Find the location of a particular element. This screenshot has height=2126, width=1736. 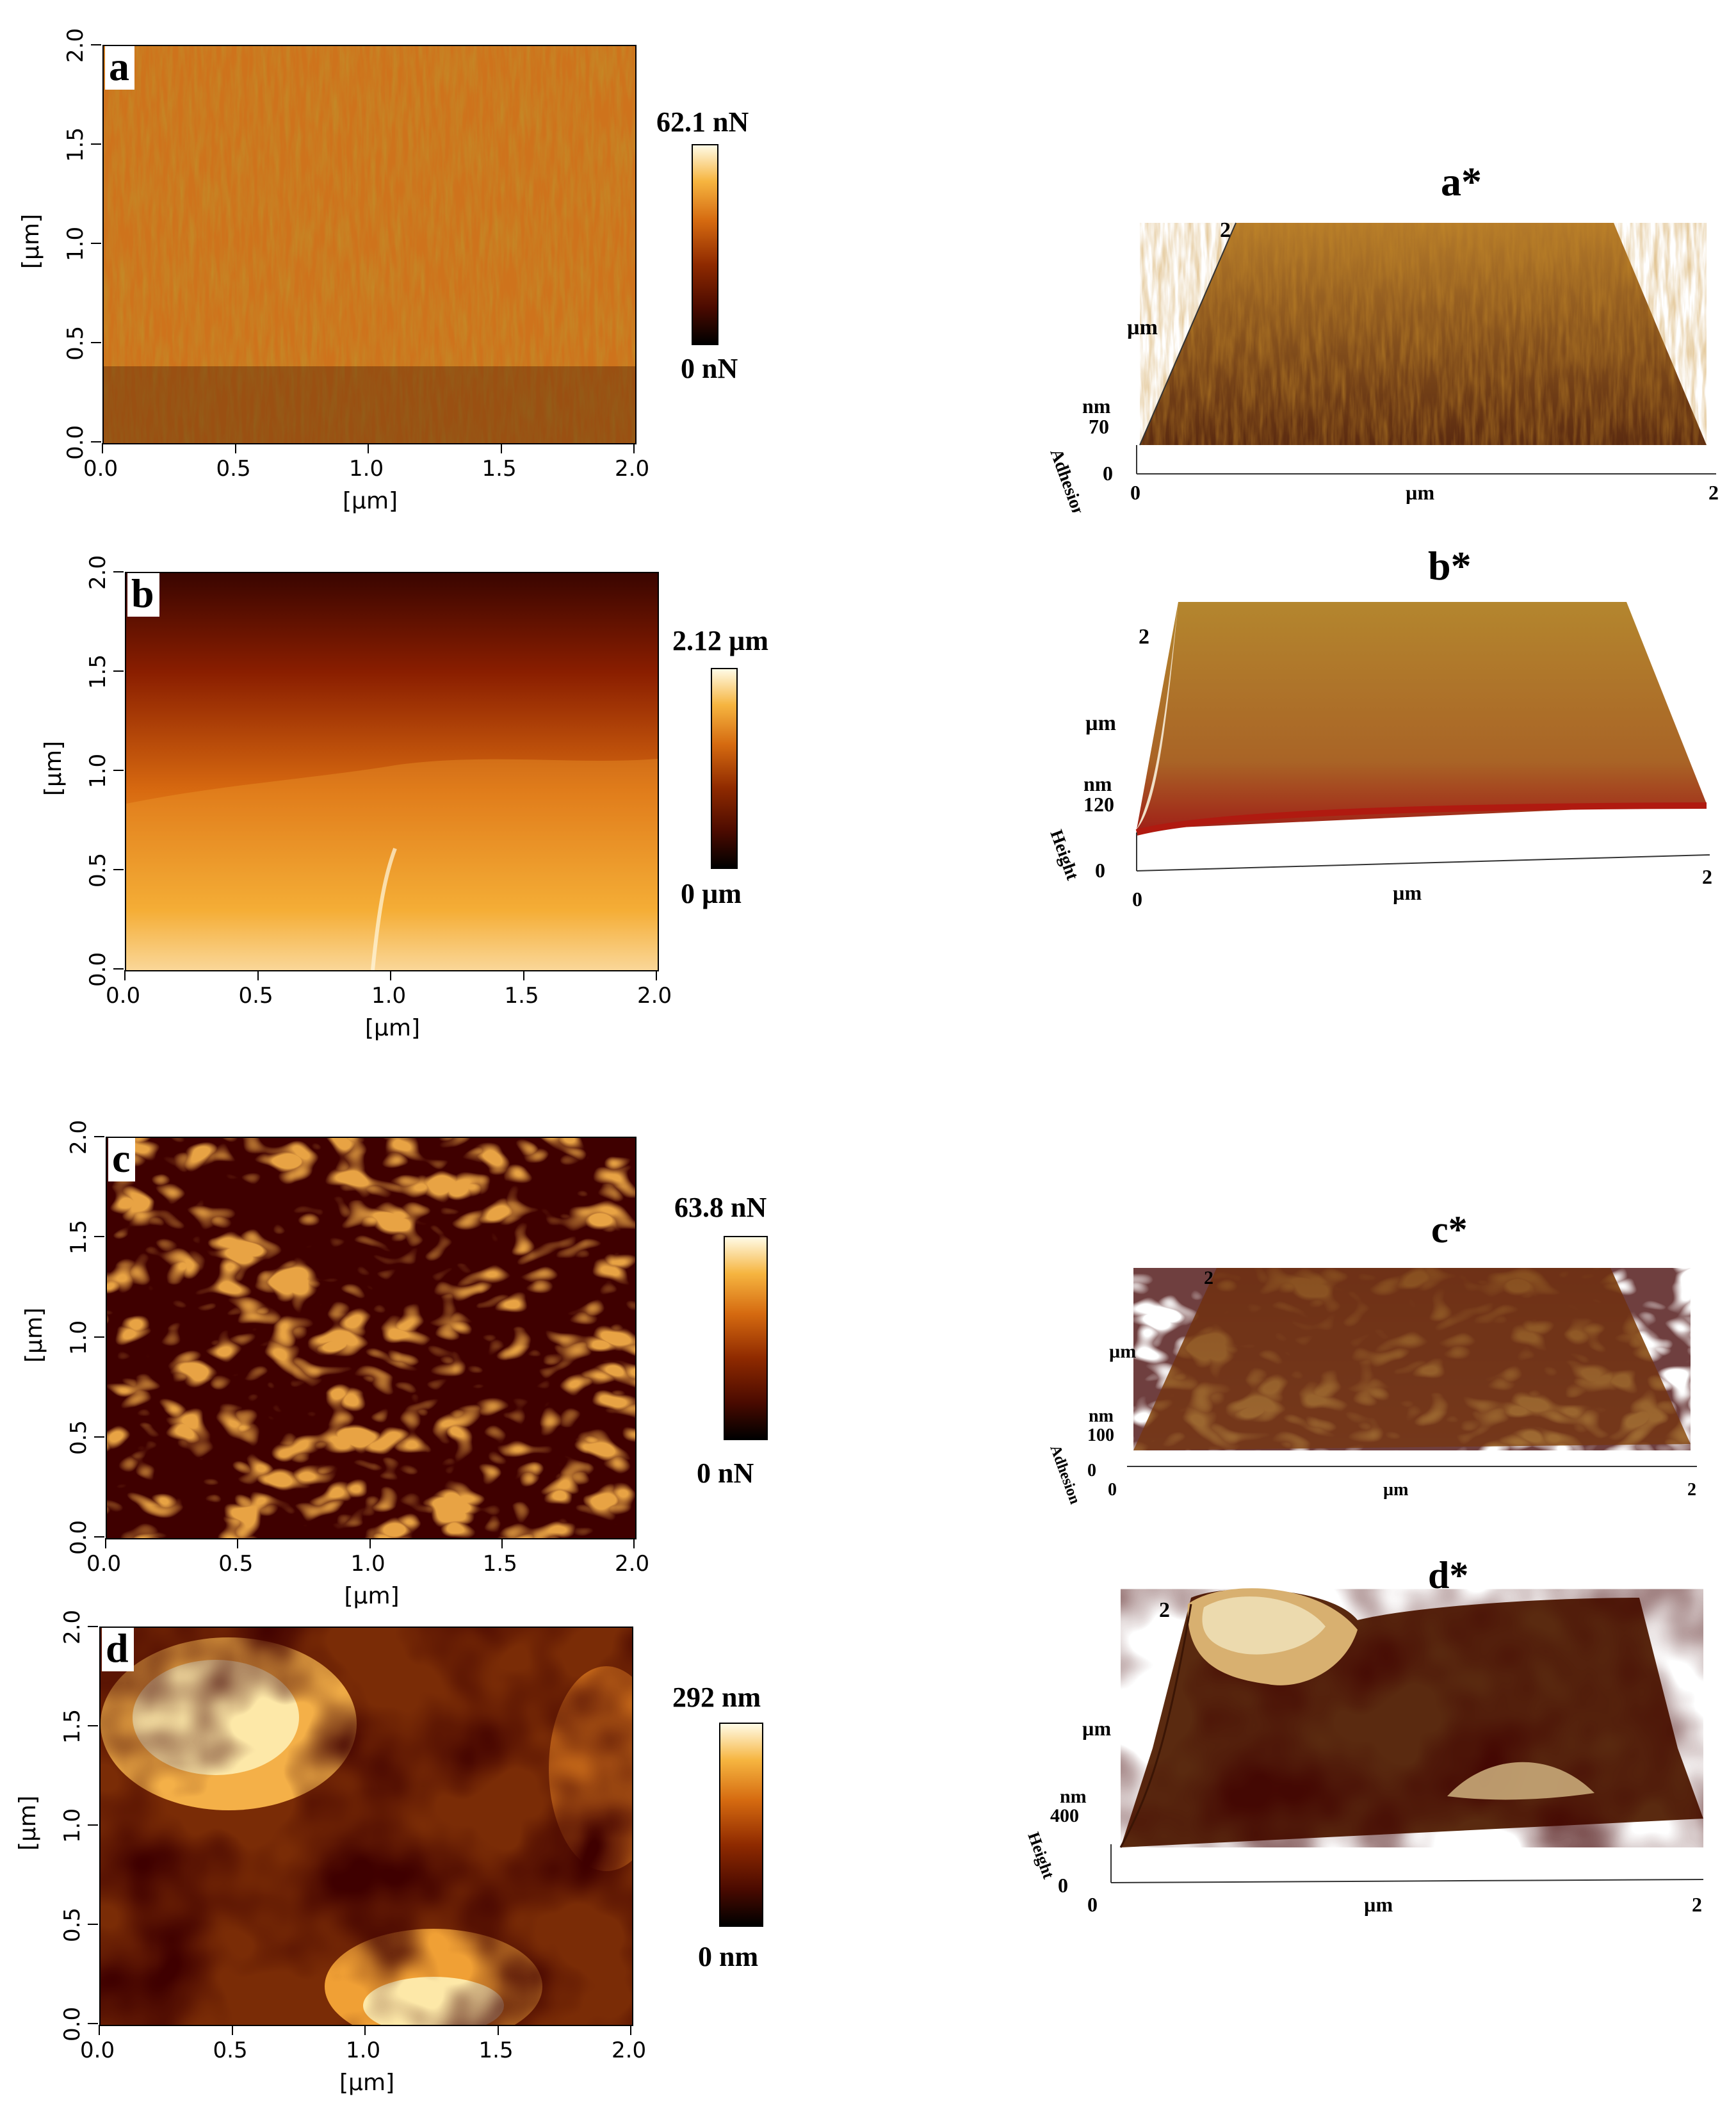

colorbar-b-min: 0 µm is located at coordinates (711, 893).